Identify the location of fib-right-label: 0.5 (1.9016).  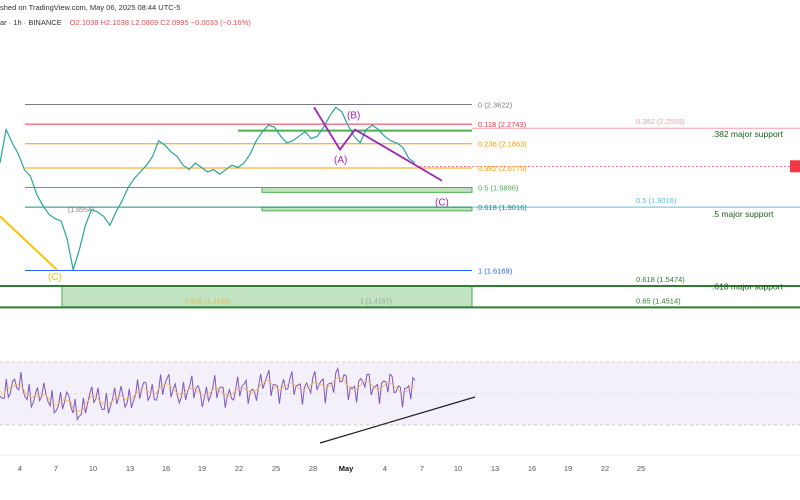
(656, 200).